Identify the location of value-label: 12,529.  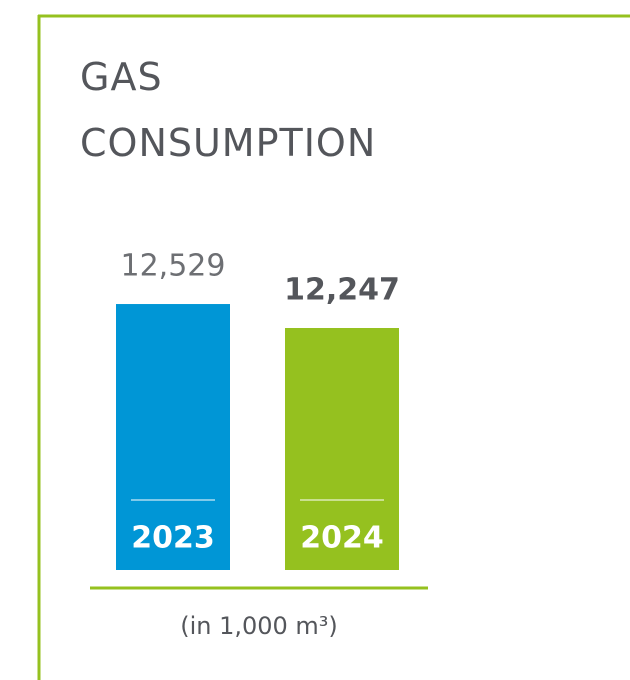
(173, 266).